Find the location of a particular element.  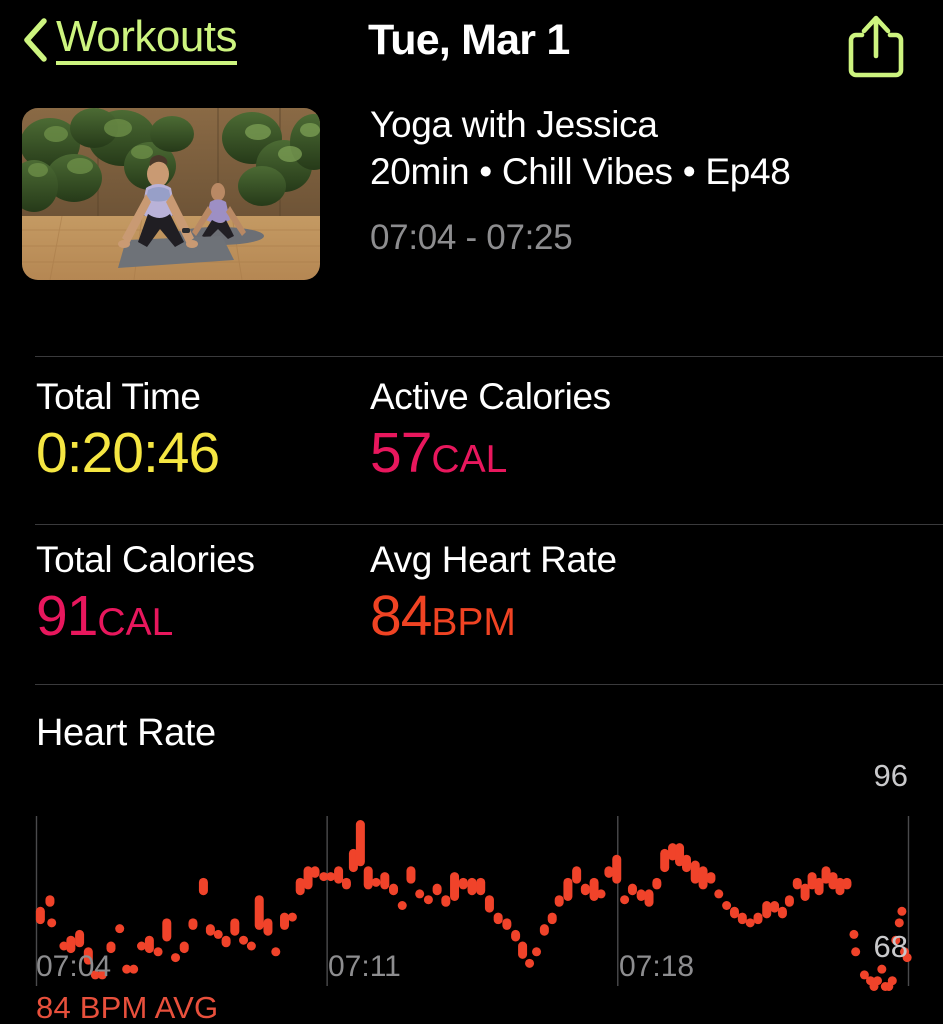

stat-value: 91CAL is located at coordinates (145, 616).